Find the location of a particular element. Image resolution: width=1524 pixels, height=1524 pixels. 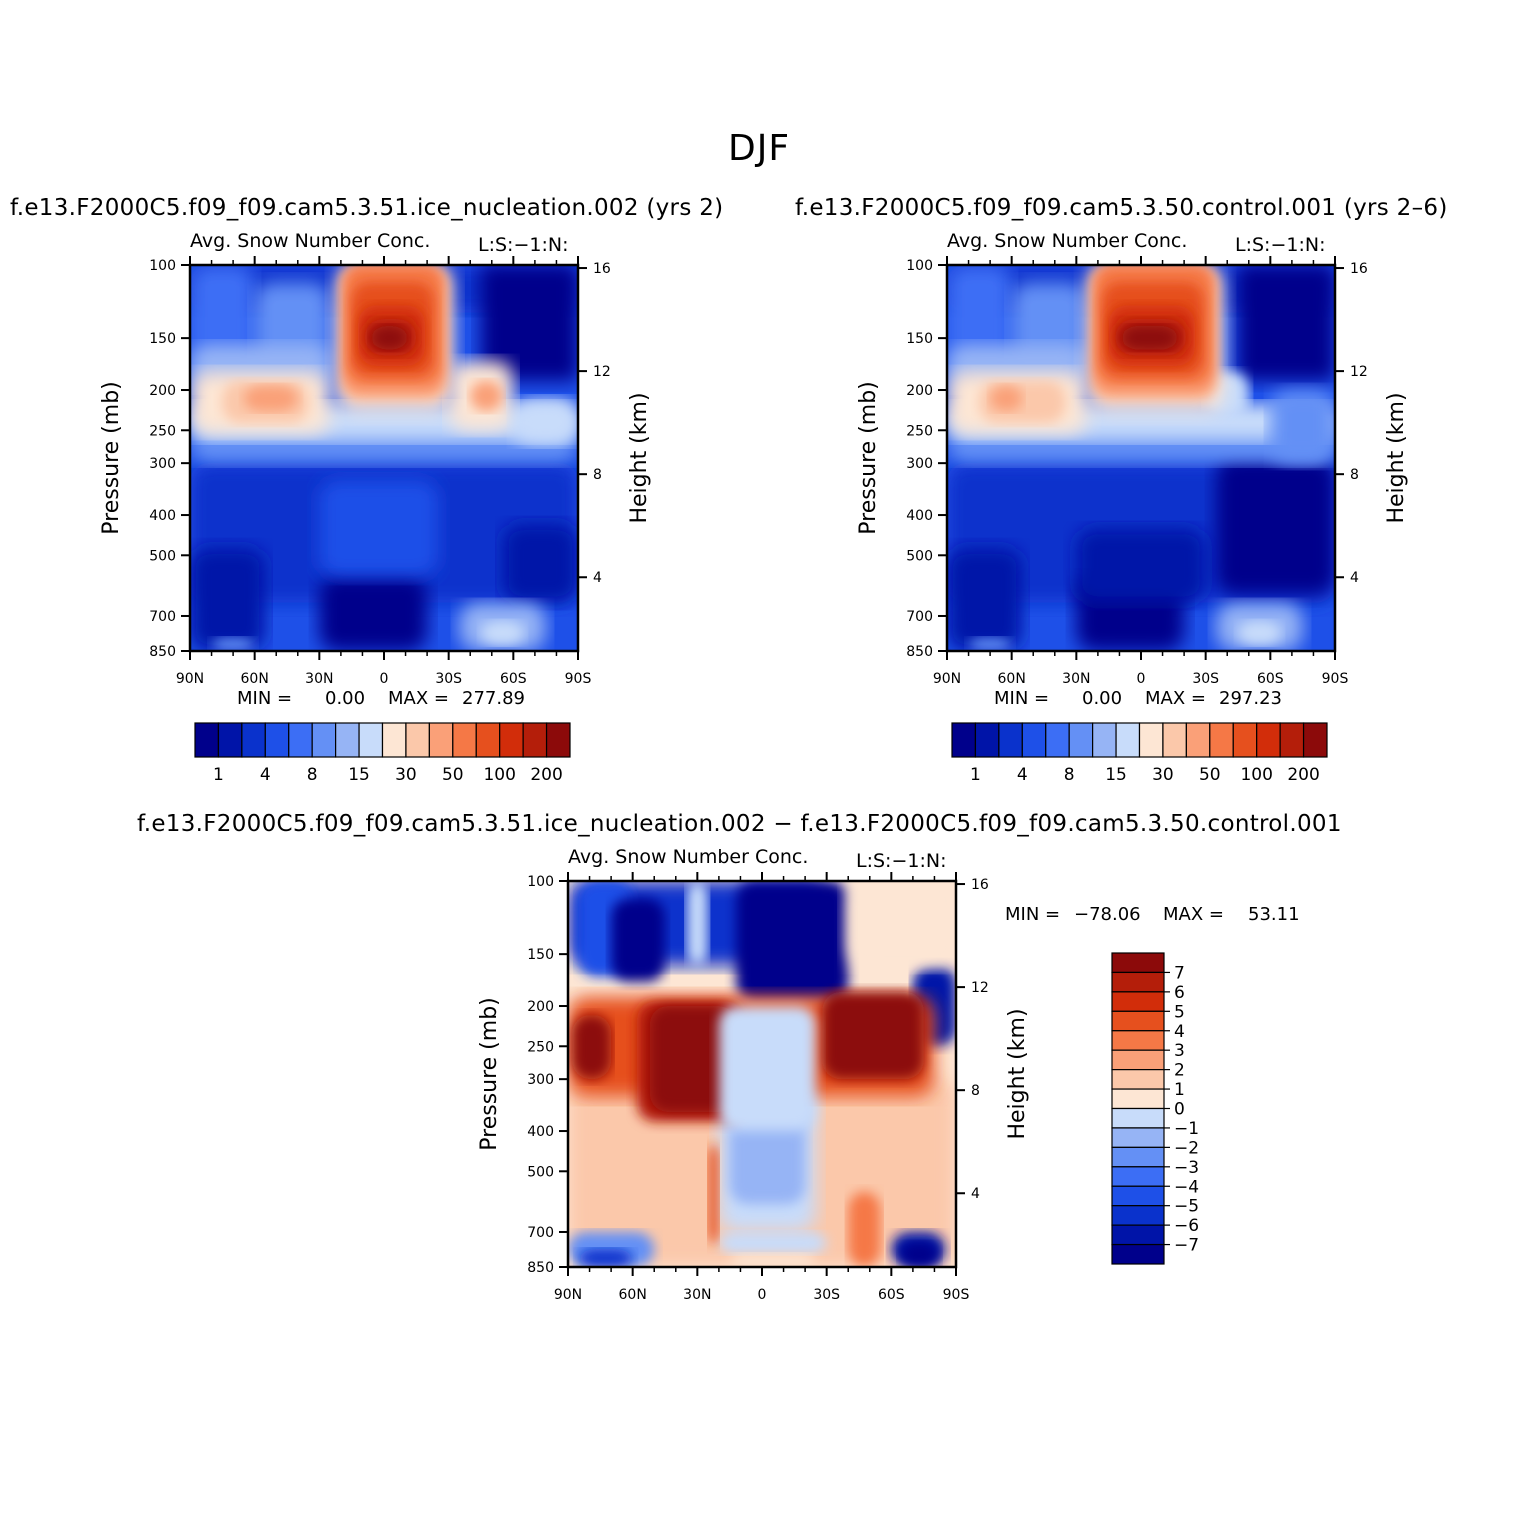

colorbar-label: 4 is located at coordinates (1179, 1032).